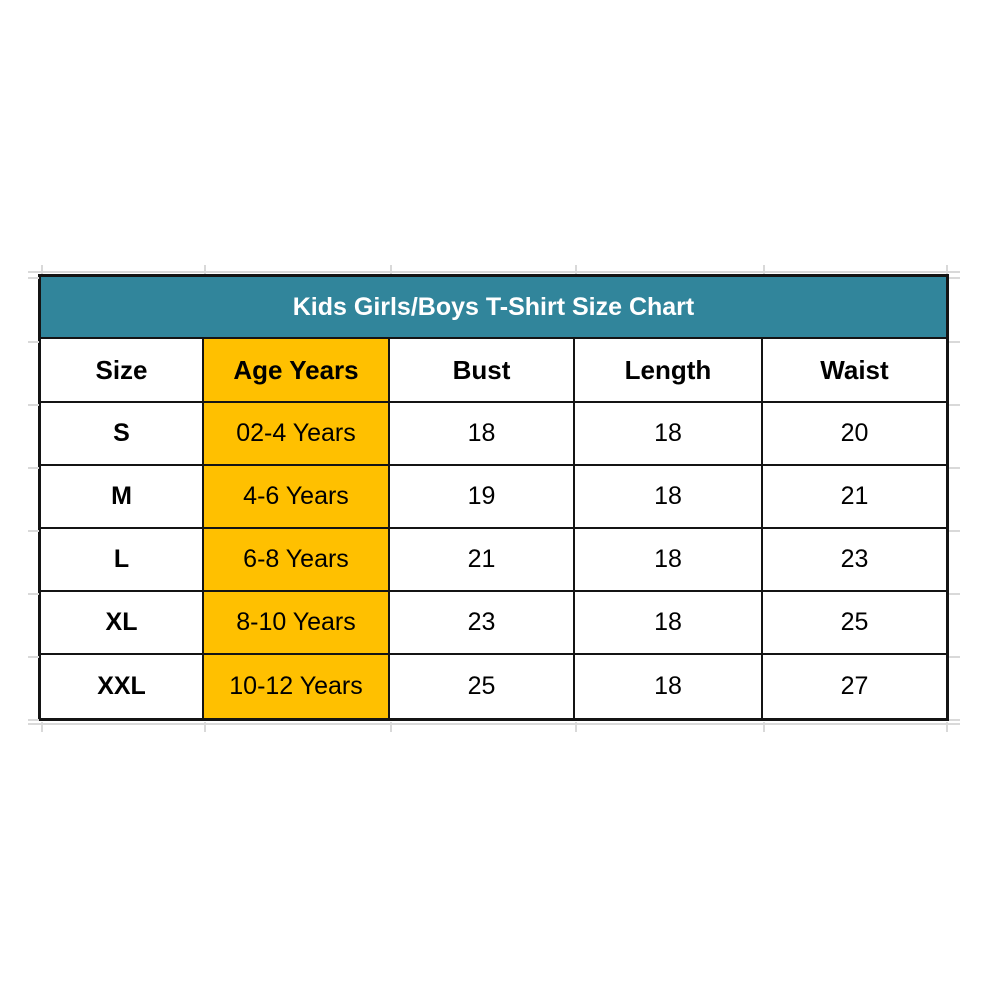 Image resolution: width=1000 pixels, height=1000 pixels. Describe the element at coordinates (482, 497) in the screenshot. I see `cell-bust: 19` at that location.